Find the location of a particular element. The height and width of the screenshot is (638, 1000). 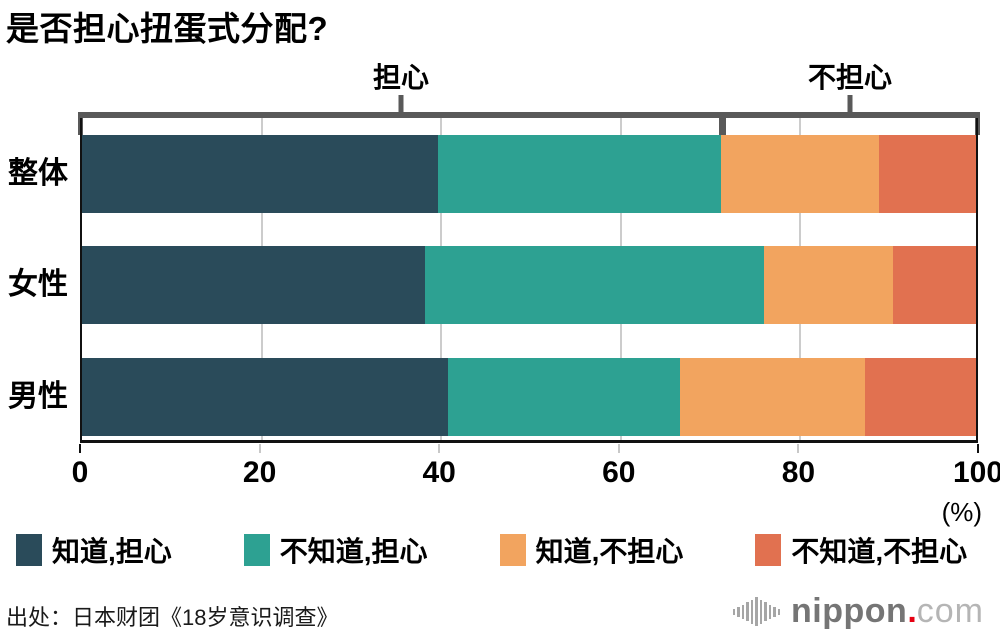

bar-row-女性 is located at coordinates (529, 285).